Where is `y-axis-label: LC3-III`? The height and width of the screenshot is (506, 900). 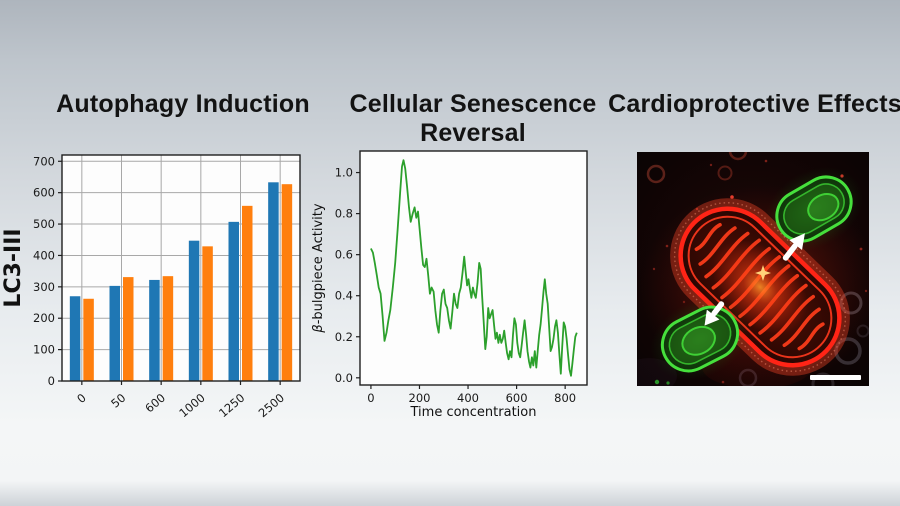
y-axis-label: LC3-III is located at coordinates (13, 267).